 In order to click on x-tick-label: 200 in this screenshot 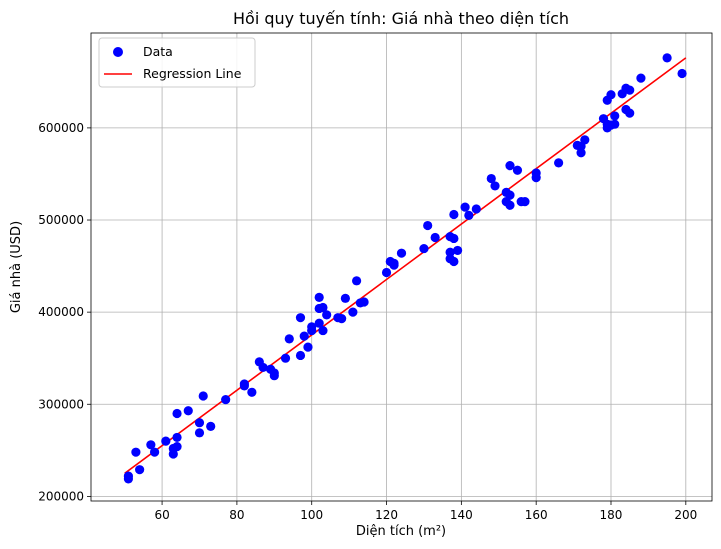, I will do `click(685, 515)`.